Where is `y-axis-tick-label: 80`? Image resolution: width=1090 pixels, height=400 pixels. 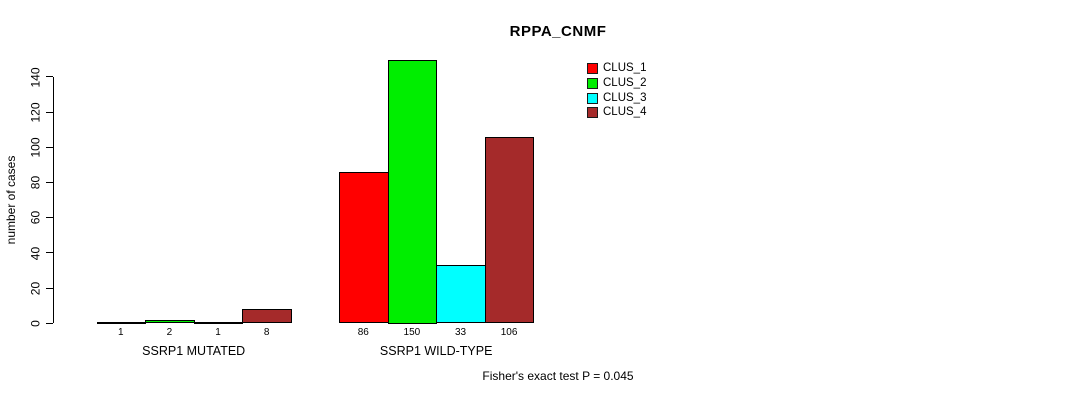 y-axis-tick-label: 80 is located at coordinates (35, 183).